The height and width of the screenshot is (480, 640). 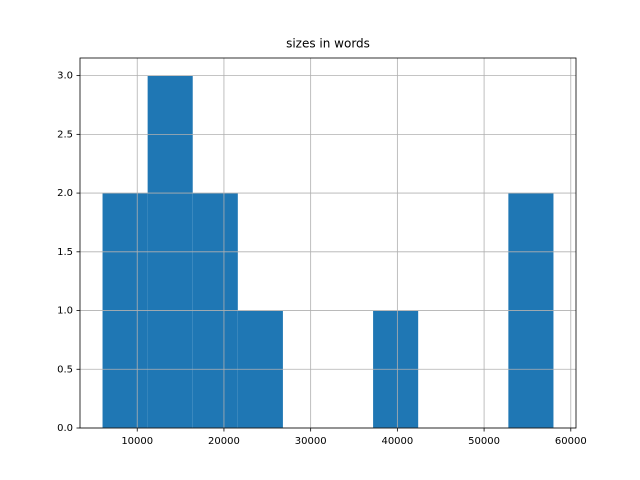 What do you see at coordinates (65, 193) in the screenshot?
I see `y-tick-label: 2.0` at bounding box center [65, 193].